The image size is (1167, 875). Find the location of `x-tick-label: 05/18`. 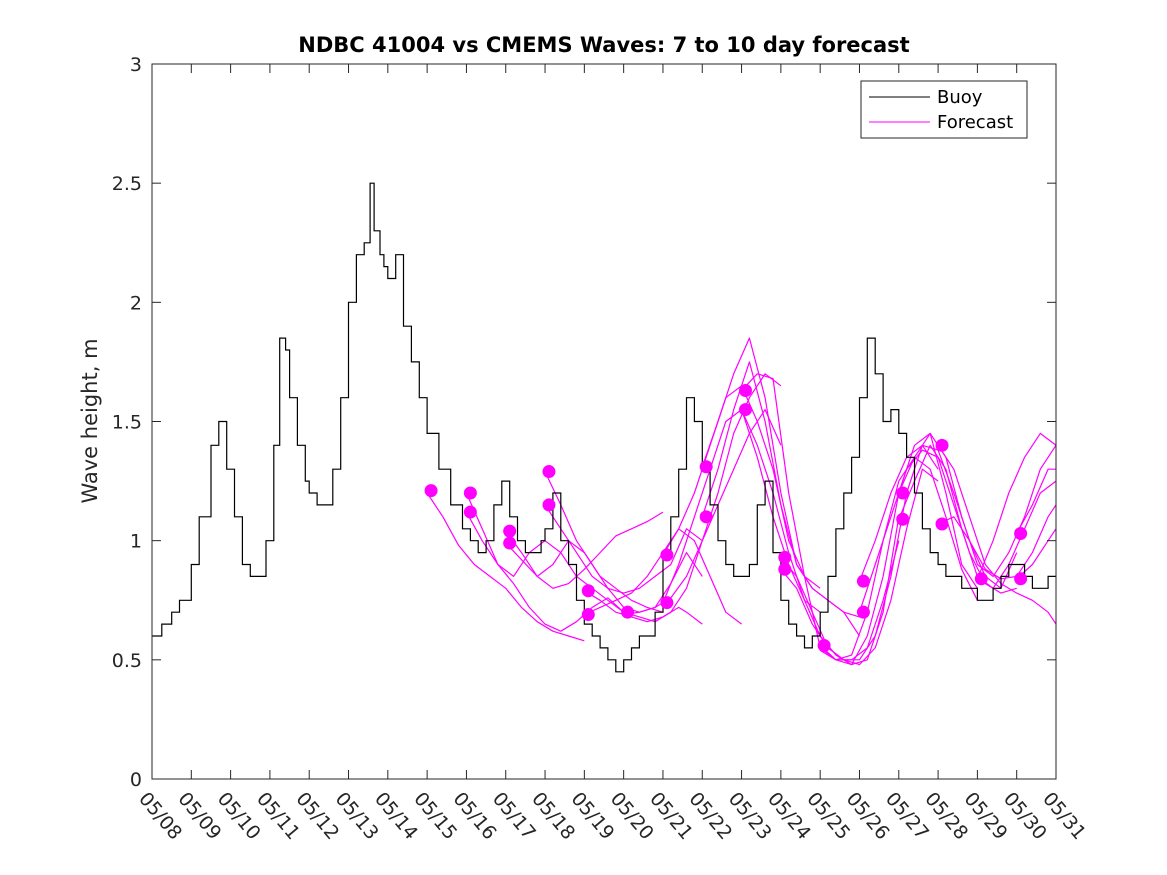

x-tick-label: 05/18 is located at coordinates (553, 816).